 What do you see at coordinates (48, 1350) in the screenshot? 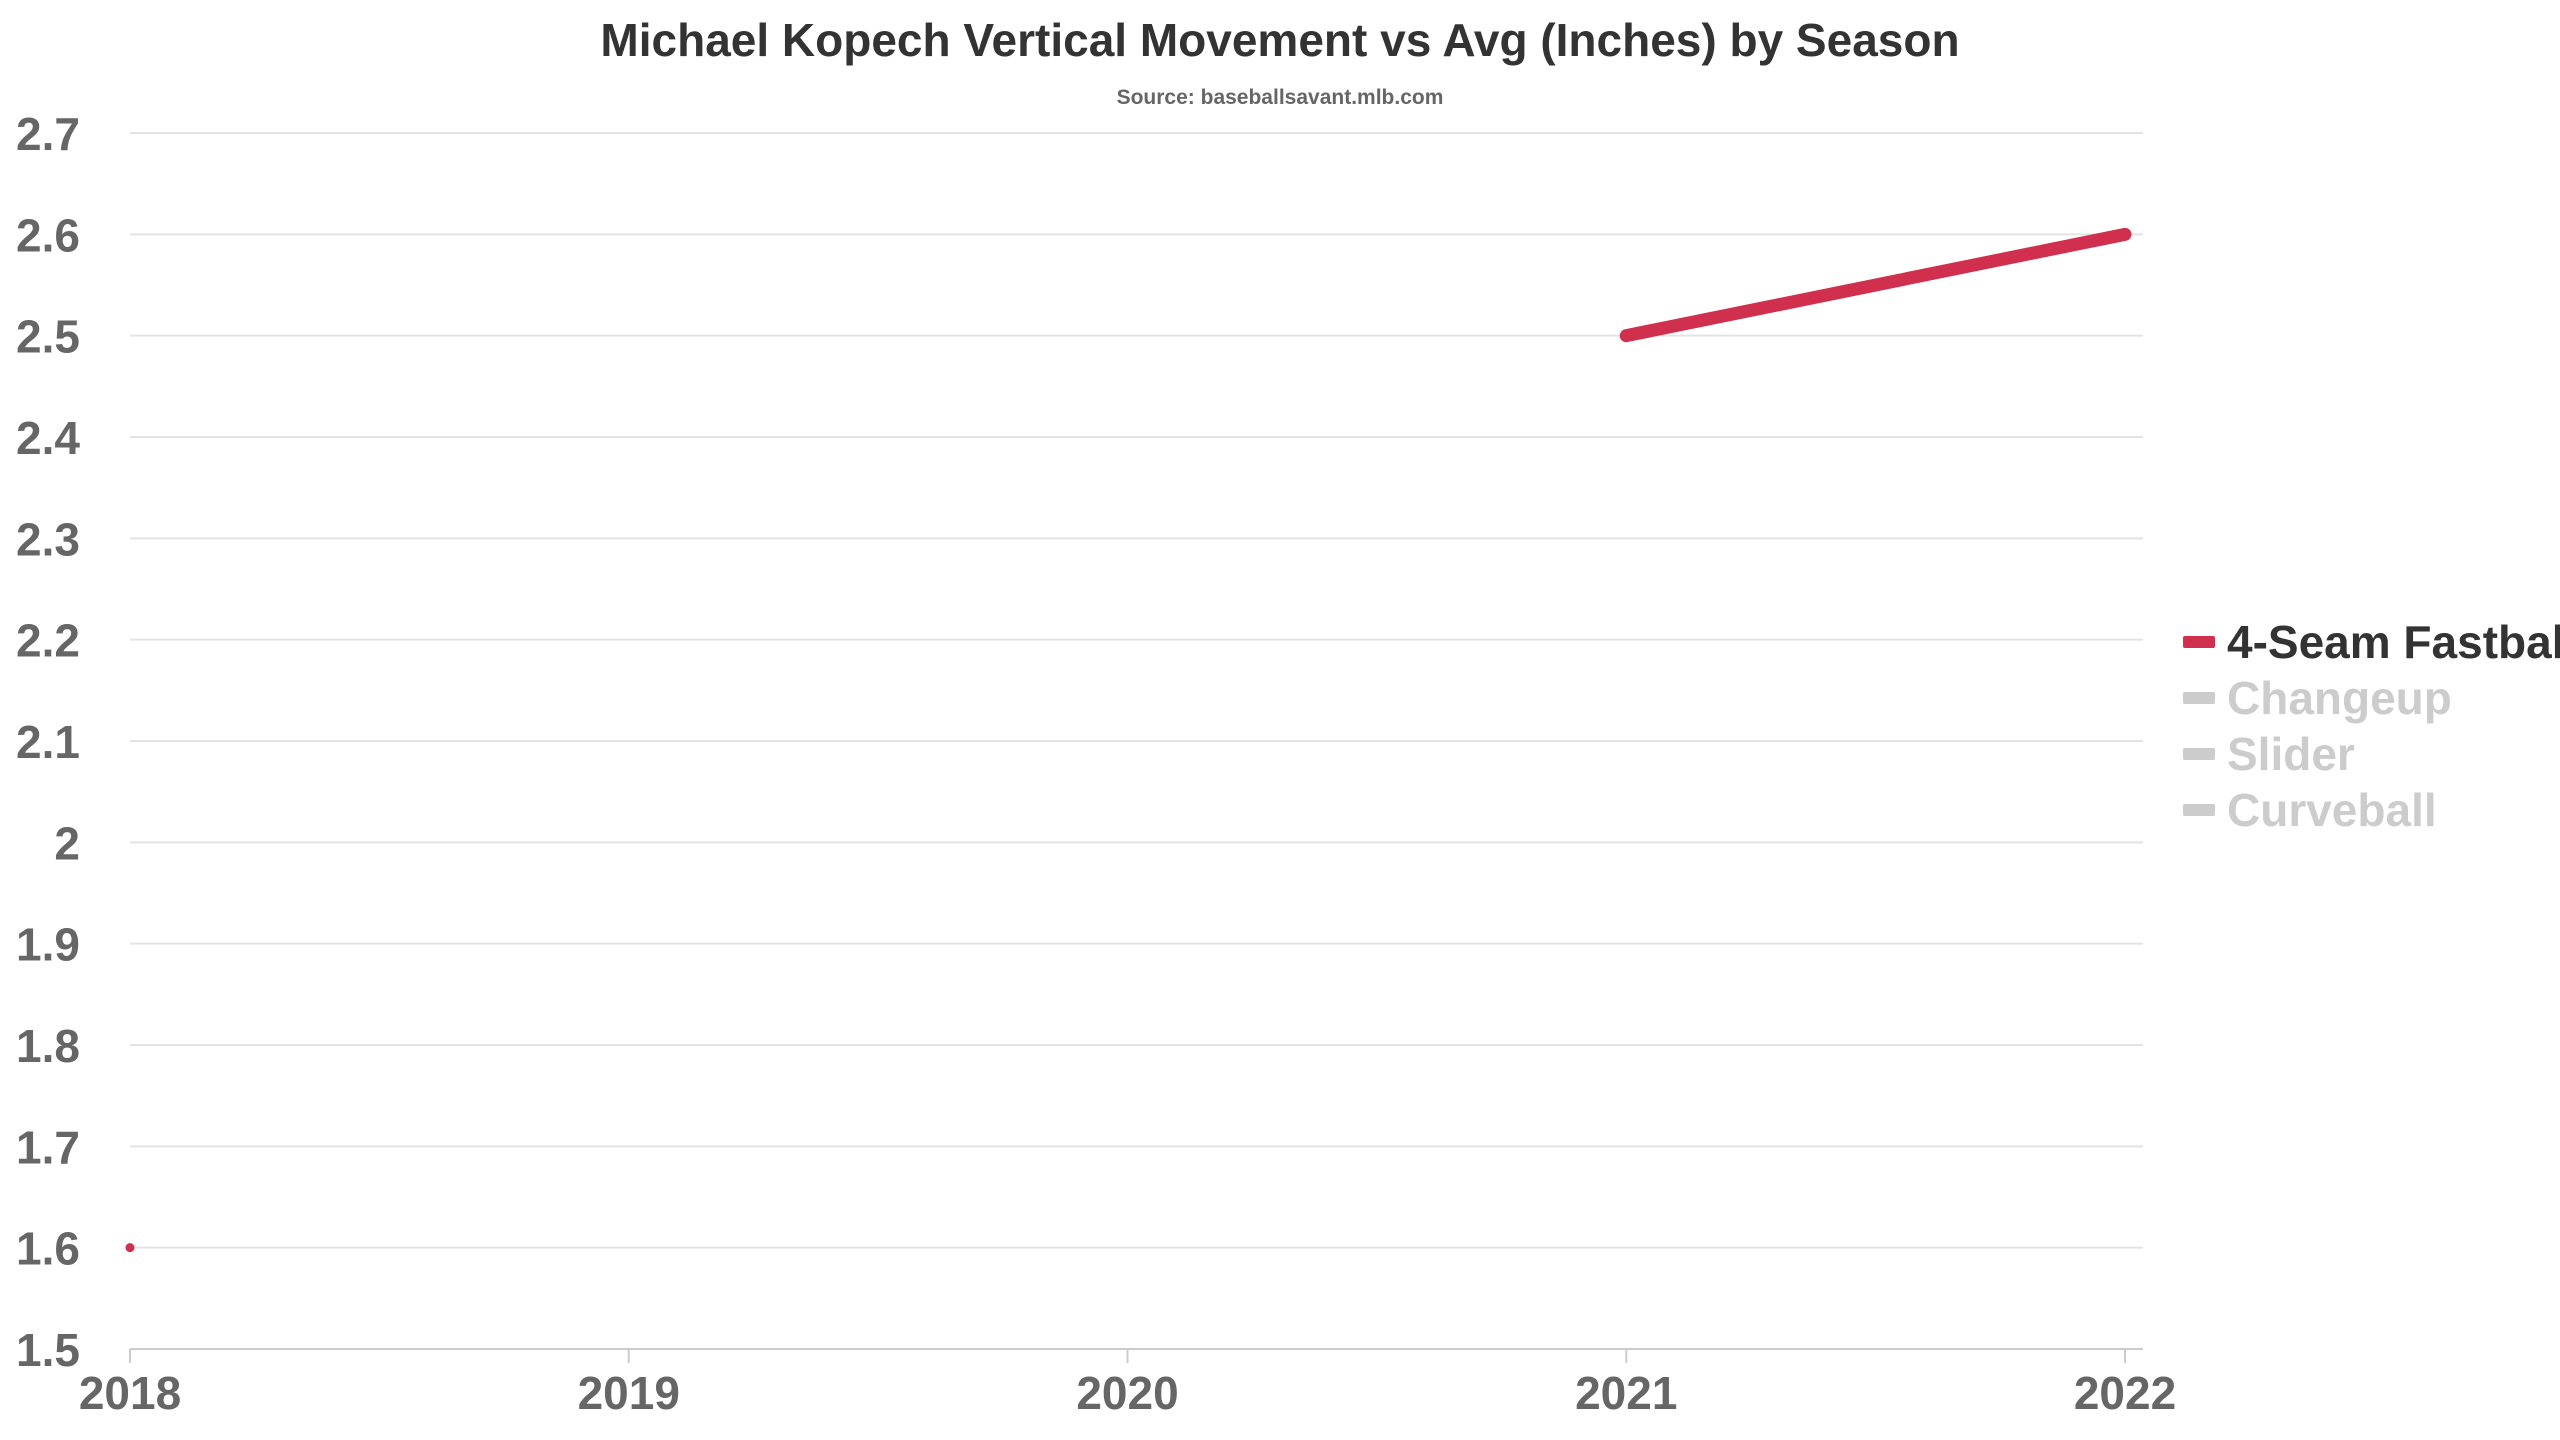
I see `y-tick-label: 1.5` at bounding box center [48, 1350].